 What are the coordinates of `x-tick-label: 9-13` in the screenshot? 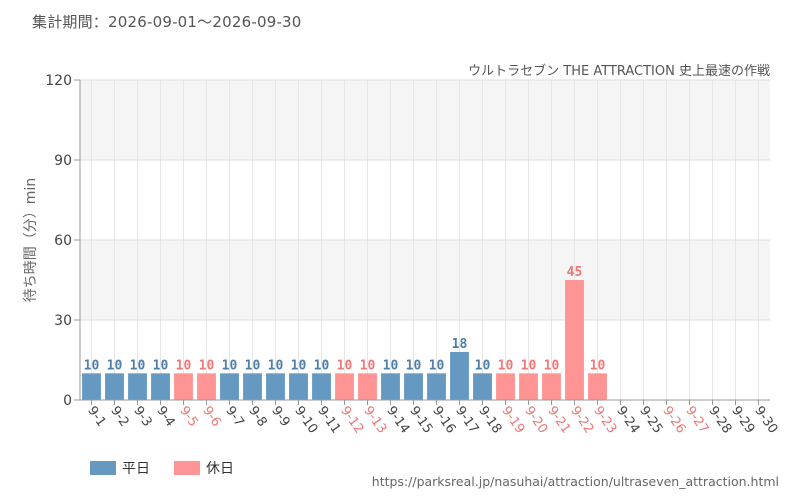 It's located at (374, 420).